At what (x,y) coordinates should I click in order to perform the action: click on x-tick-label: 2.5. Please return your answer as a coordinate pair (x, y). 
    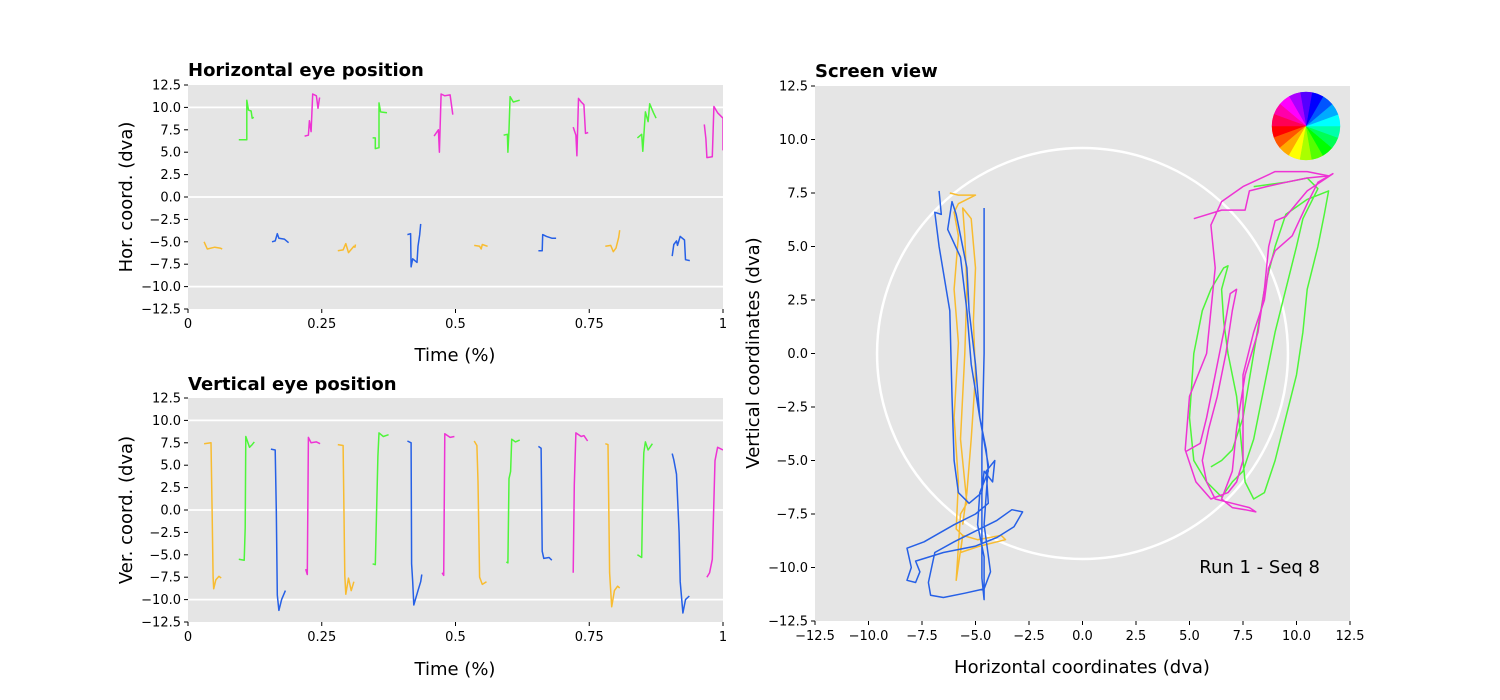
    Looking at the image, I should click on (1136, 636).